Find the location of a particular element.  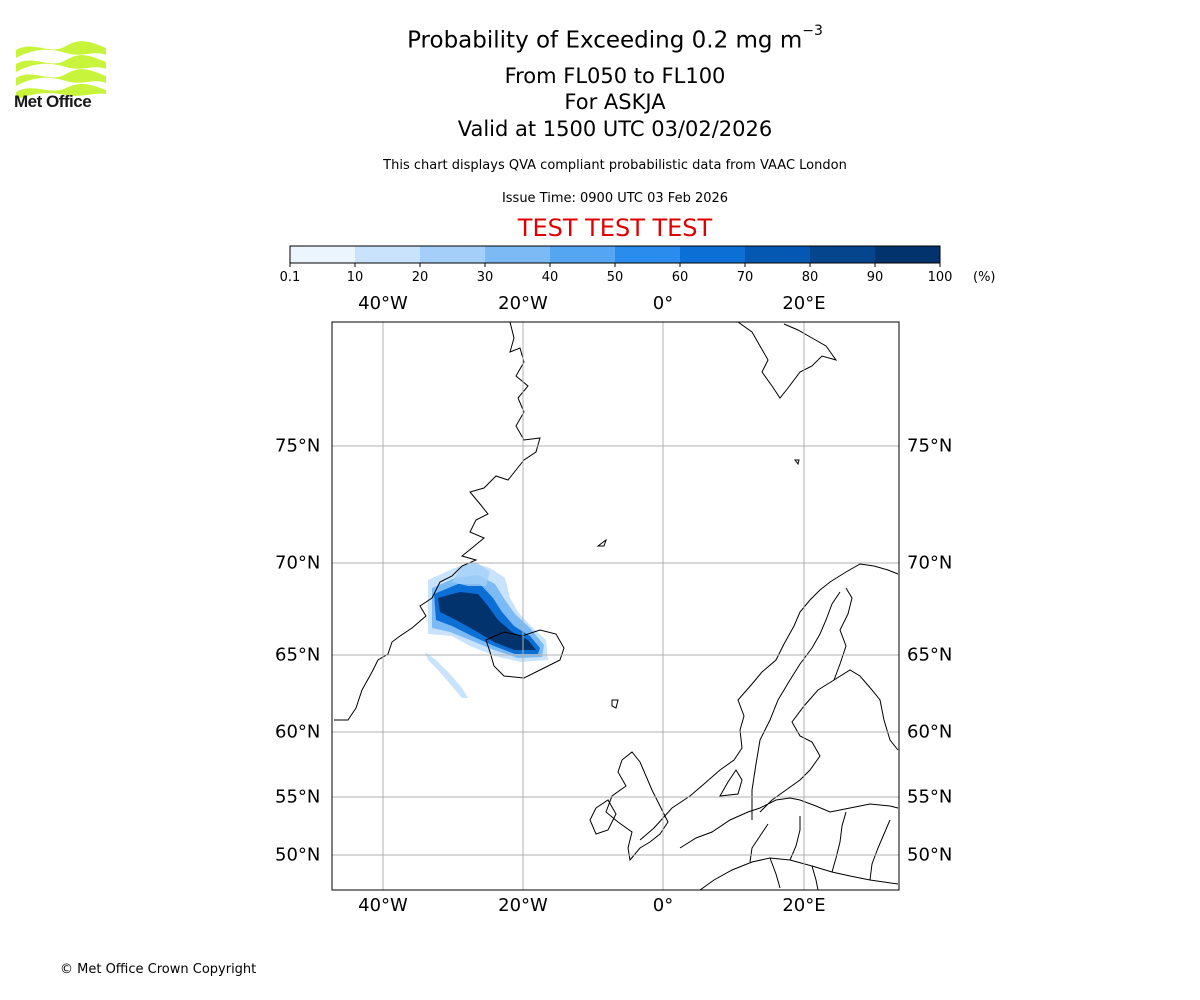

colorbar-tick-label: 20 is located at coordinates (420, 277).